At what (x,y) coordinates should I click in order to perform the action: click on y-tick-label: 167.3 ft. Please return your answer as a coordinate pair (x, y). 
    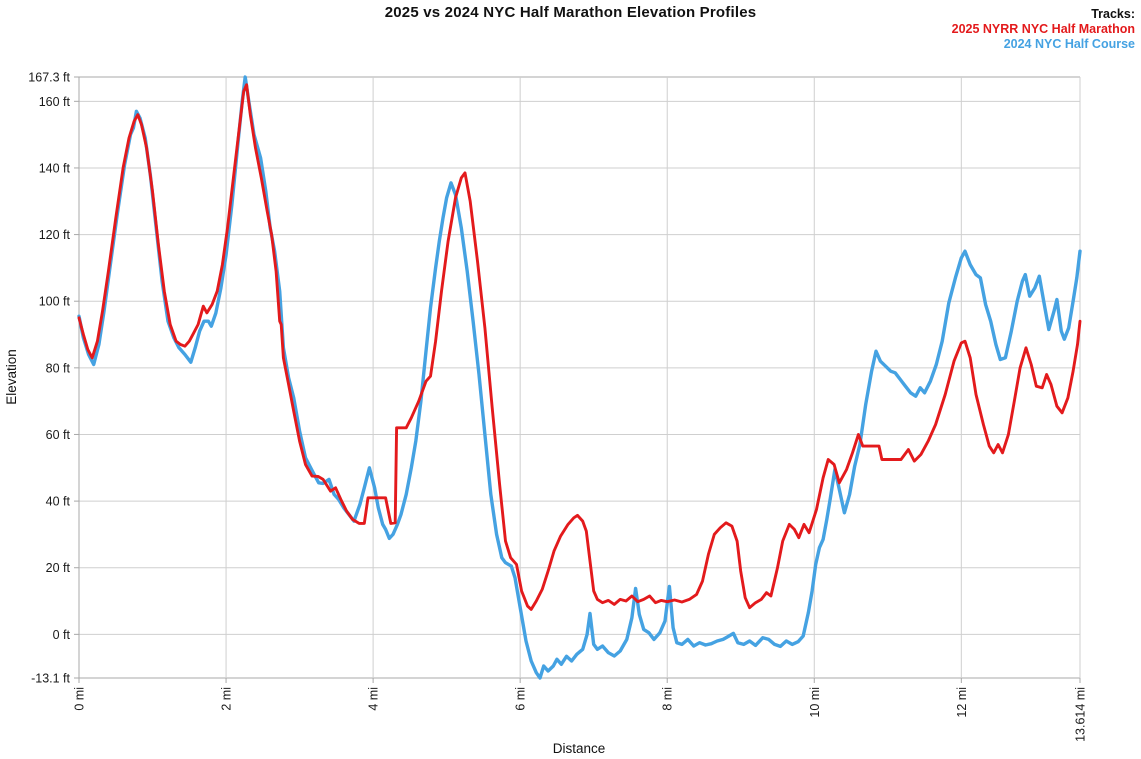
    Looking at the image, I should click on (49, 78).